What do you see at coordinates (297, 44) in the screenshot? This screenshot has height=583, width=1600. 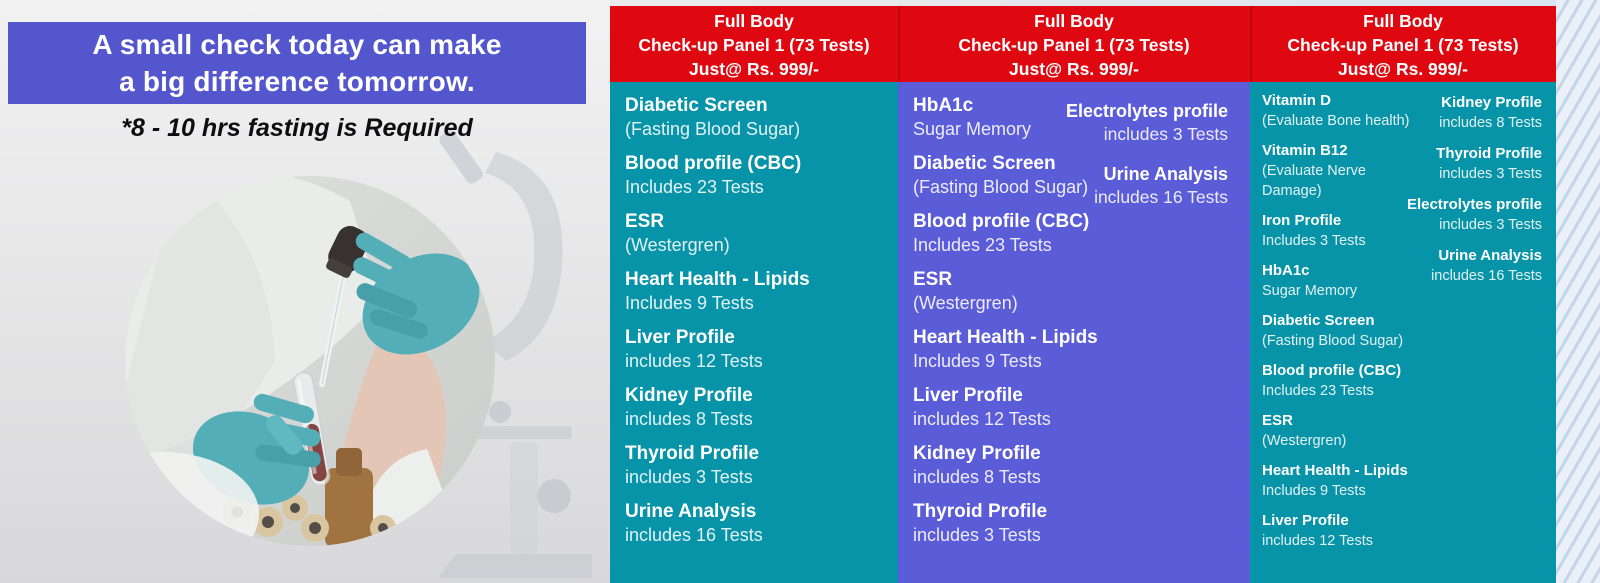 I see `headline-line1: A small check today can make` at bounding box center [297, 44].